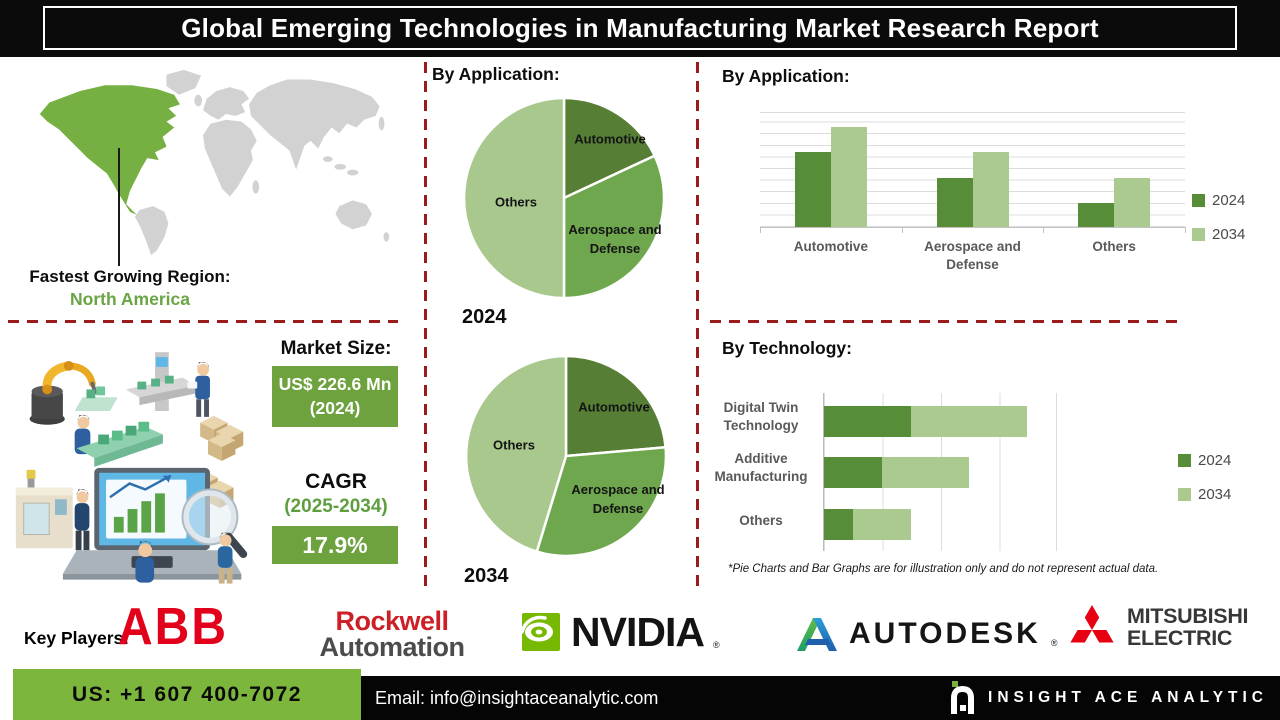  Describe the element at coordinates (786, 76) in the screenshot. I see `bar-section-title: By Application:` at that location.